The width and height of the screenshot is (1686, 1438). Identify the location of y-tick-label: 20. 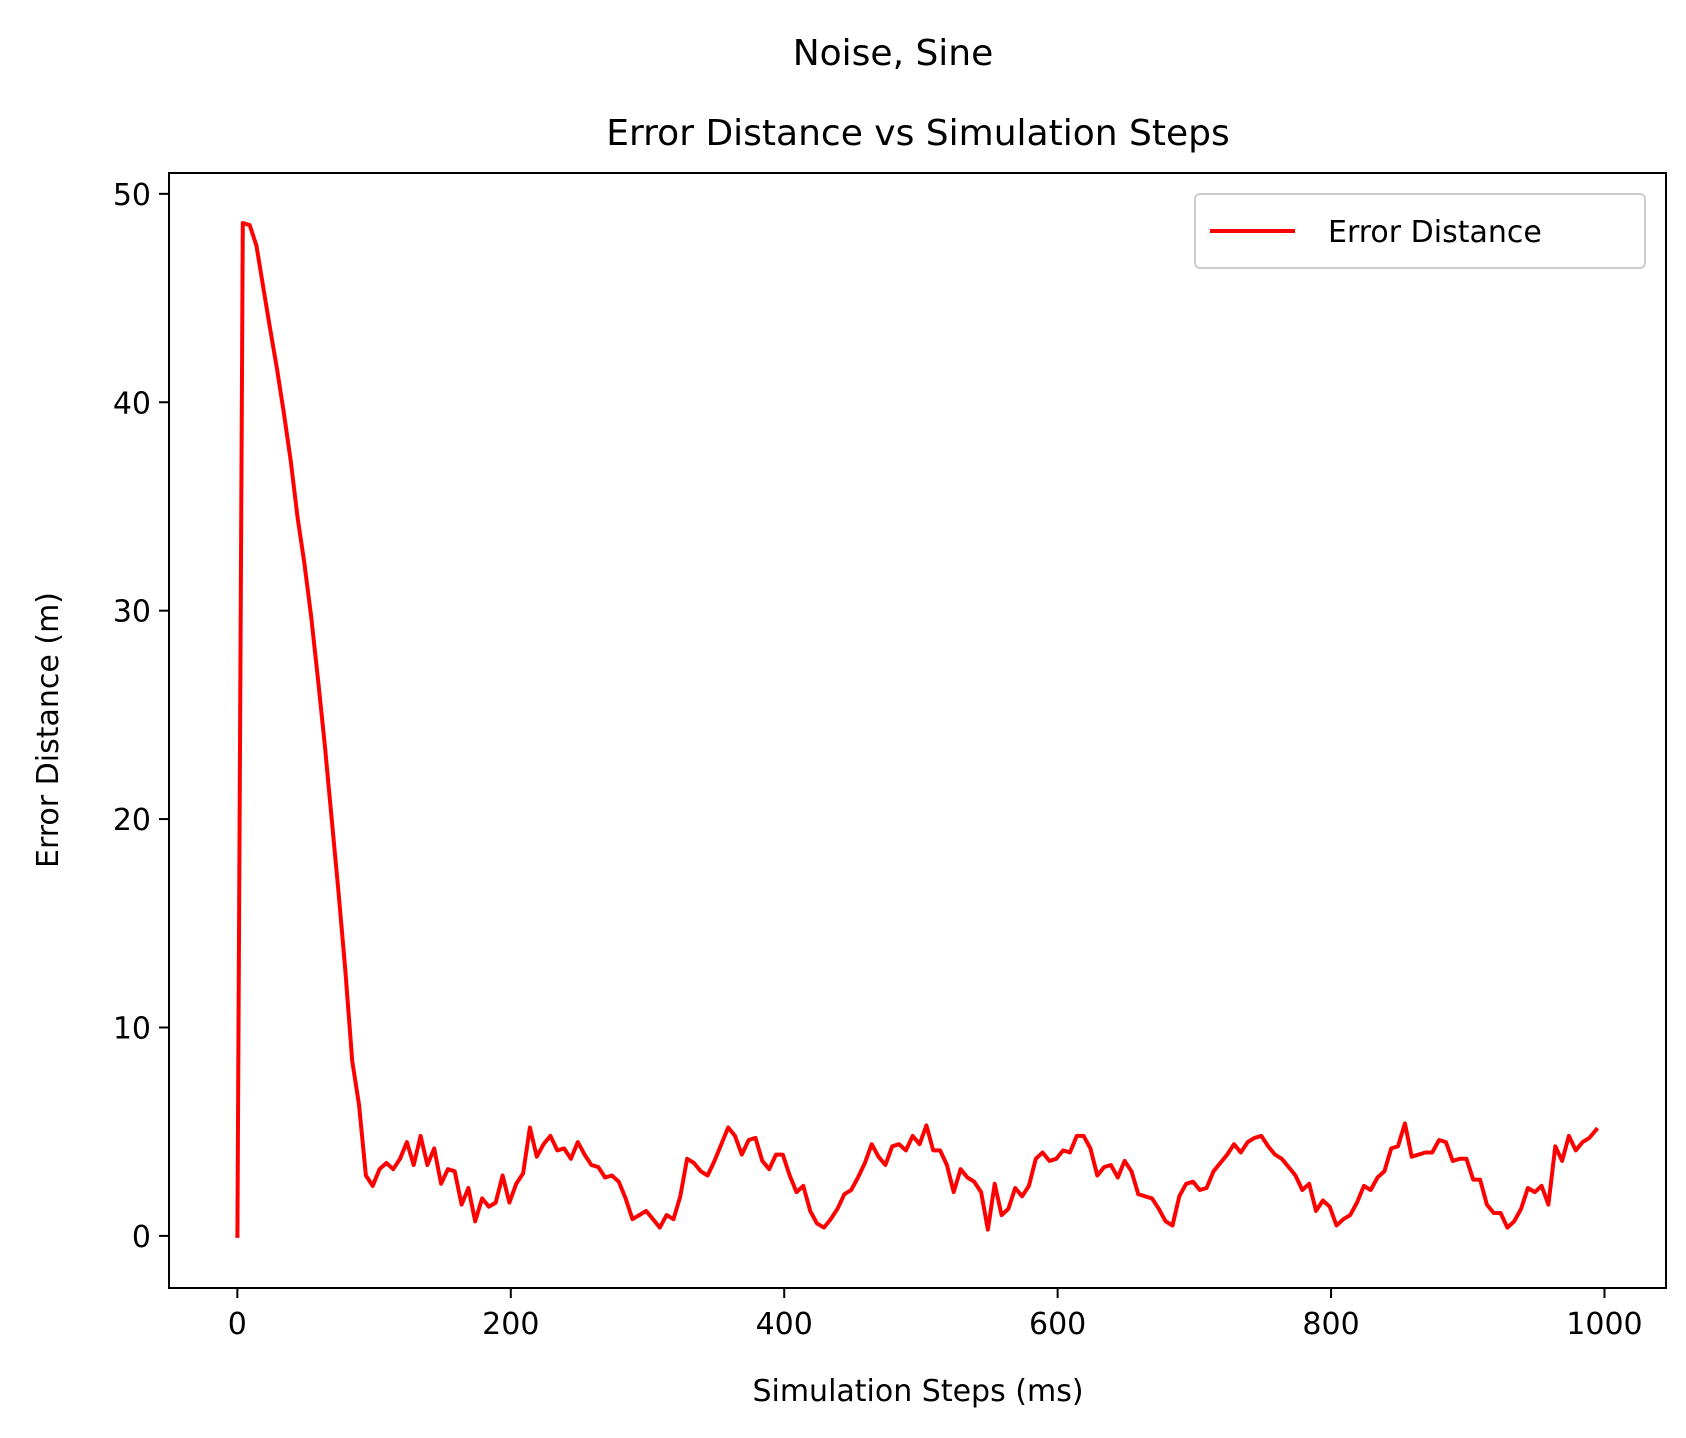
(132, 820).